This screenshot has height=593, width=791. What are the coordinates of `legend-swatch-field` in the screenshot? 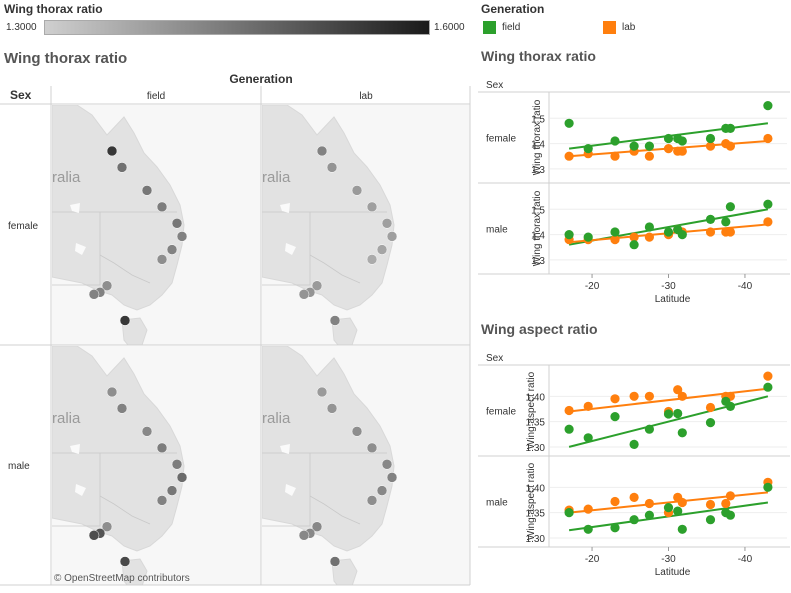 It's located at (489, 27).